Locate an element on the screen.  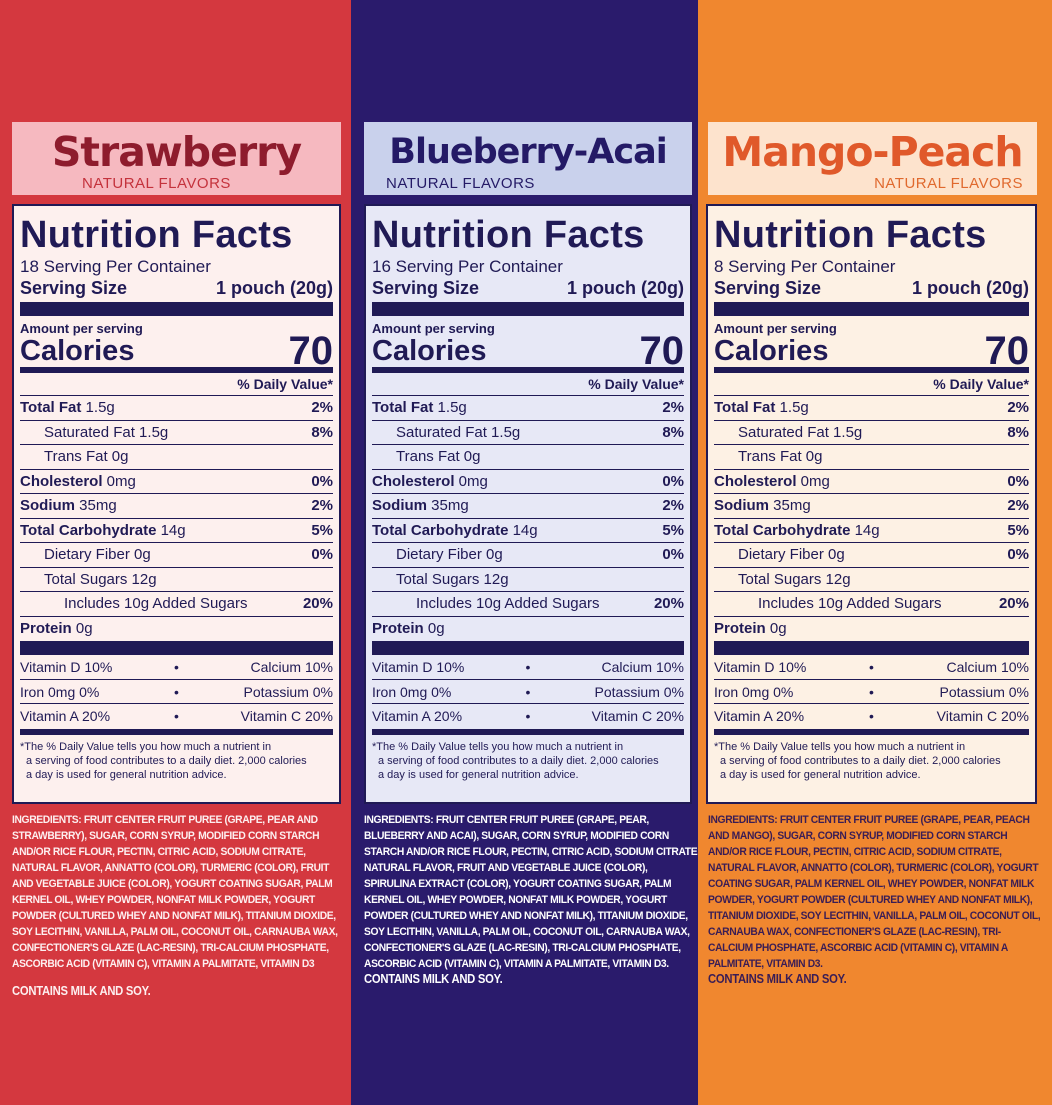
servings-per-container: 16 Serving Per Container is located at coordinates (467, 266).